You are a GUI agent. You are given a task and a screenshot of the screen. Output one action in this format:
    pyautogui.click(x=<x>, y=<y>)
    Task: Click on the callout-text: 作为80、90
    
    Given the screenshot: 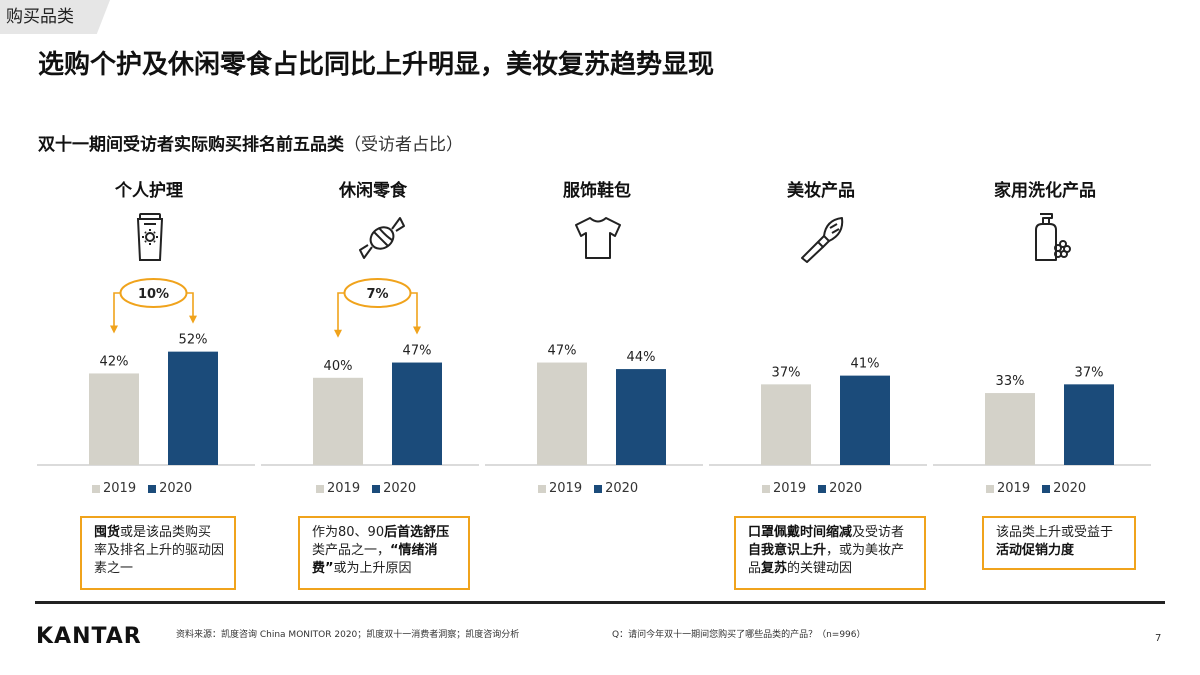 What is the action you would take?
    pyautogui.click(x=348, y=532)
    